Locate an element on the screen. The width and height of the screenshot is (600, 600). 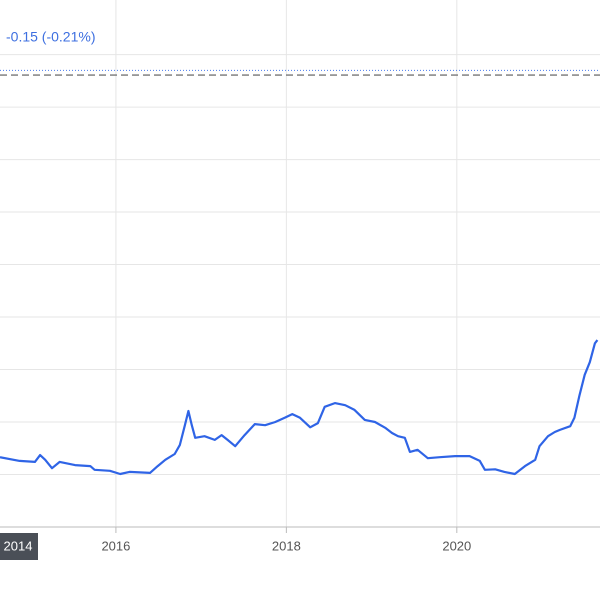
x-tick-label: 2018 is located at coordinates (286, 545).